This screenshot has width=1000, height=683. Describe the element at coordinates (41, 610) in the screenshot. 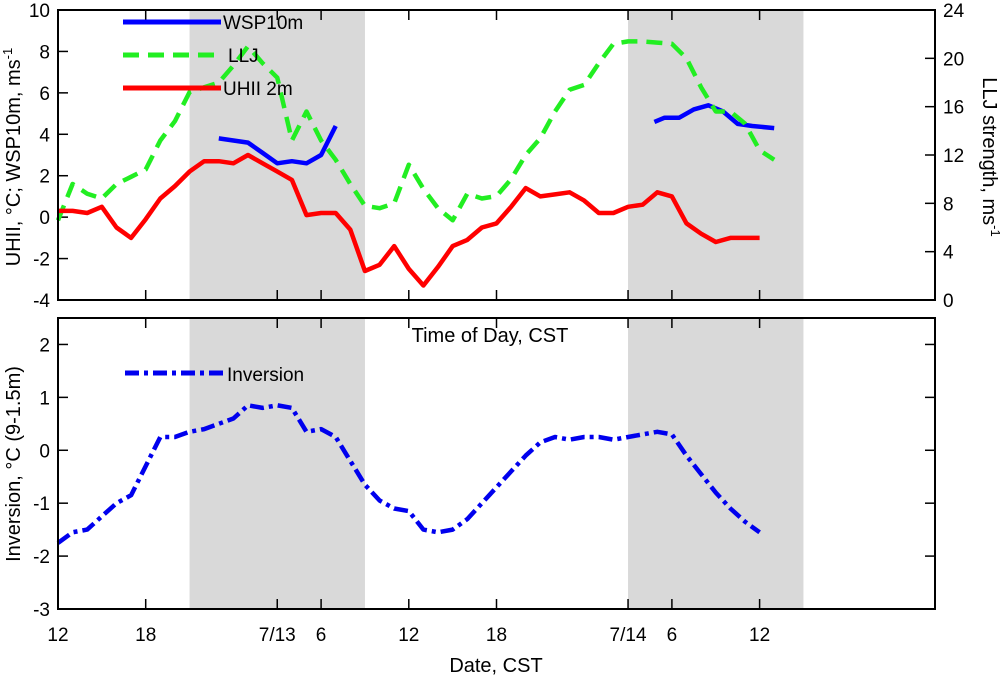

I see `y-tick-label: -3` at that location.